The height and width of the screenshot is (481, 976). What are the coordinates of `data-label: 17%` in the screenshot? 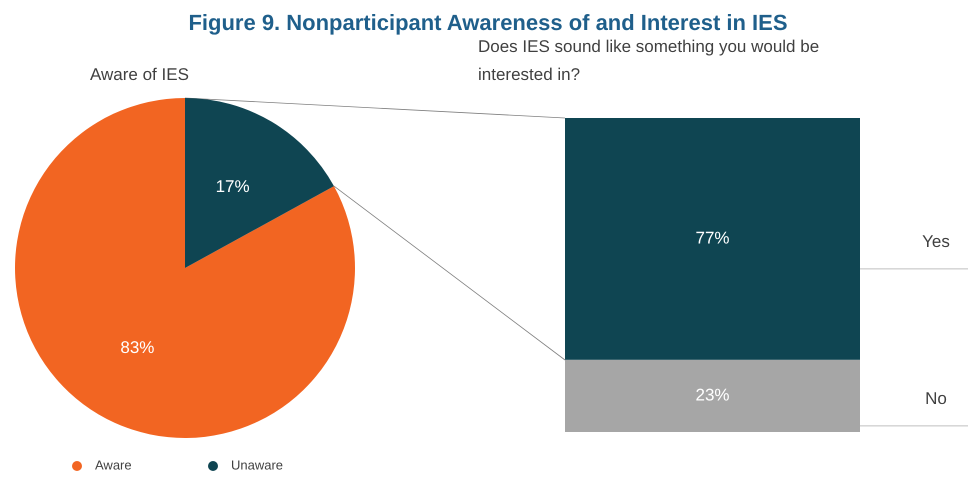 It's located at (233, 186).